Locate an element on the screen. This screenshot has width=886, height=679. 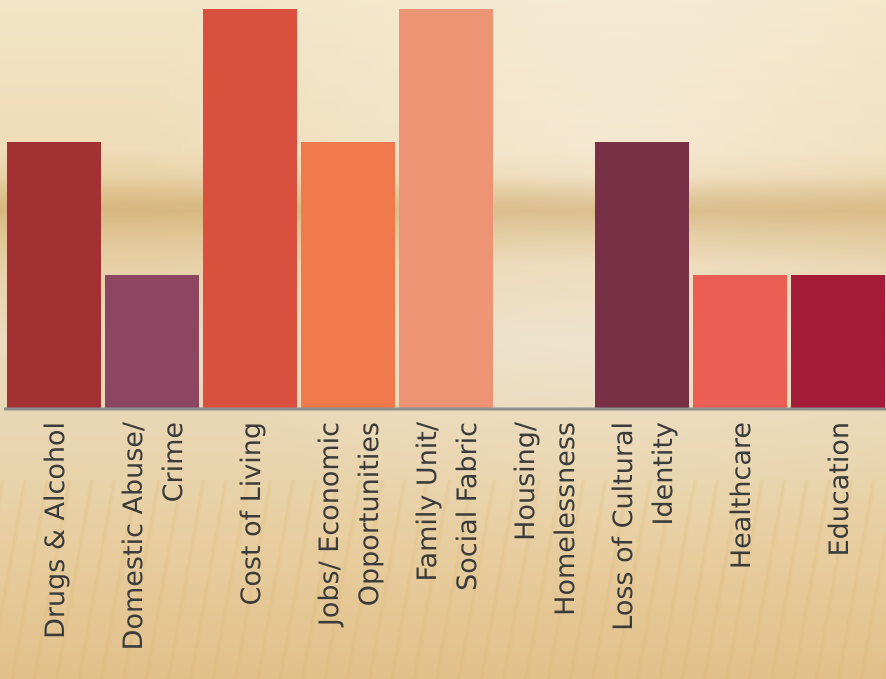
category-label-2: Cost of Living is located at coordinates (251, 514).